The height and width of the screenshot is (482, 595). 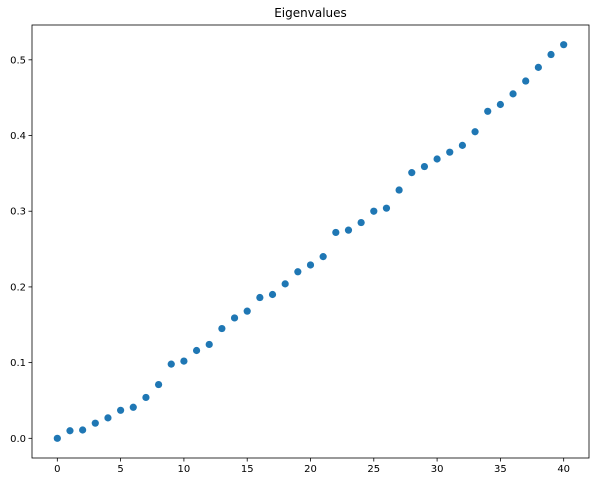 What do you see at coordinates (310, 469) in the screenshot?
I see `x-tick-label: 20` at bounding box center [310, 469].